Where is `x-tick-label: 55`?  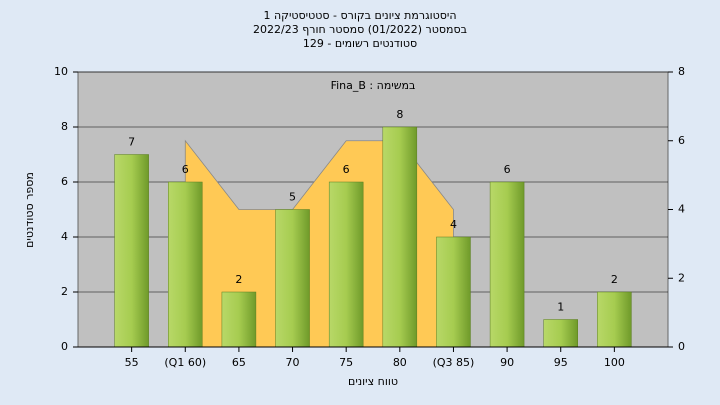
x-tick-label: 55 is located at coordinates (132, 362).